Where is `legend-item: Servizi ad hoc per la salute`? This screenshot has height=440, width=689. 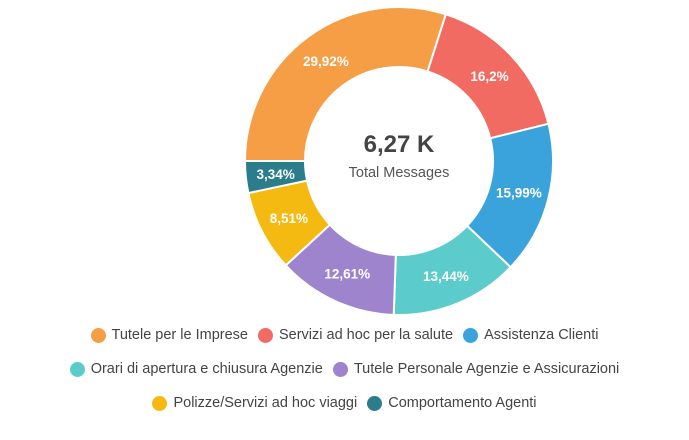
legend-item: Servizi ad hoc per la salute is located at coordinates (355, 335).